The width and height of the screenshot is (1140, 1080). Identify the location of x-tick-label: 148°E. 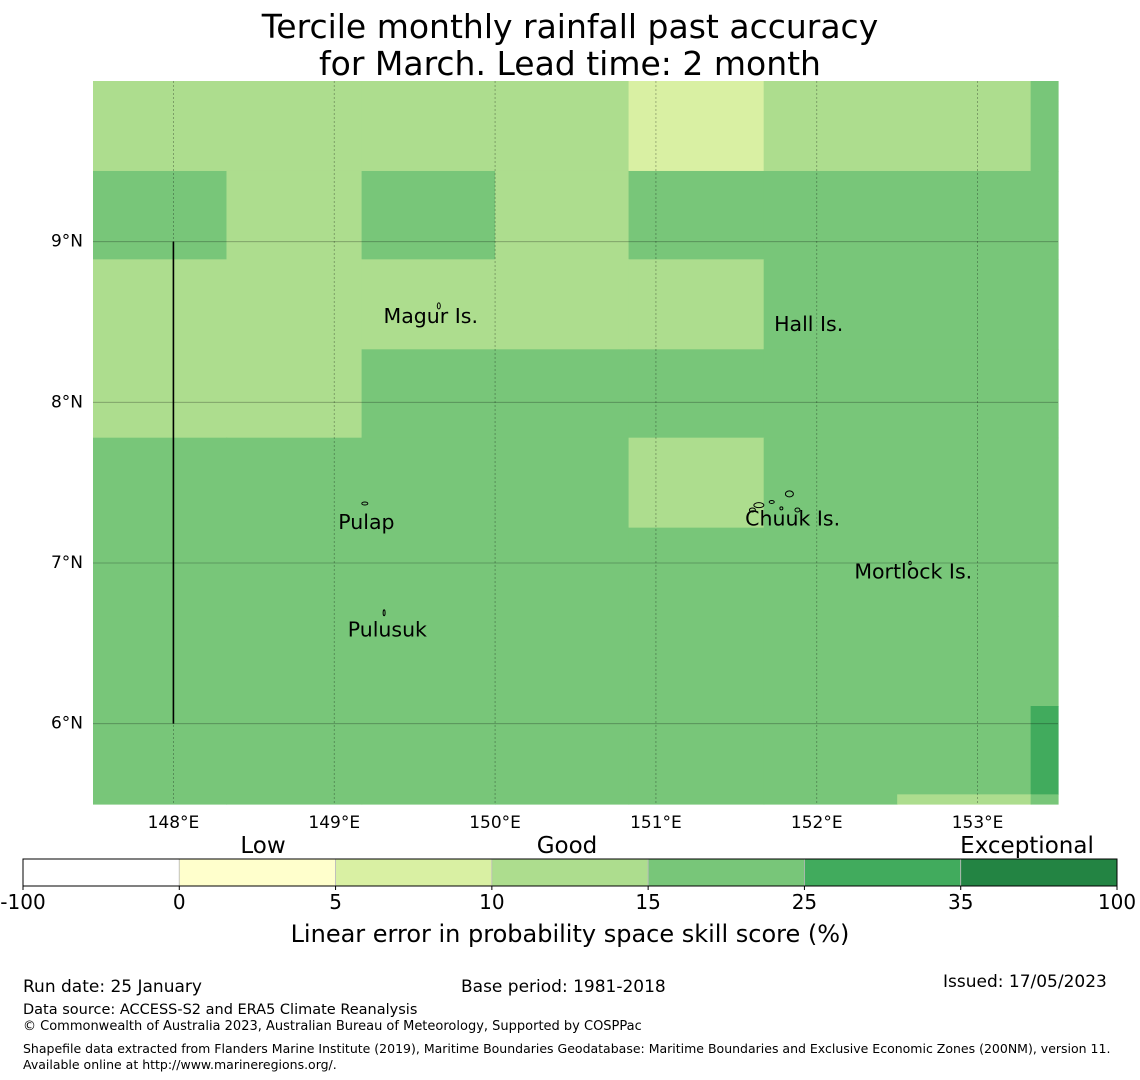
(174, 823).